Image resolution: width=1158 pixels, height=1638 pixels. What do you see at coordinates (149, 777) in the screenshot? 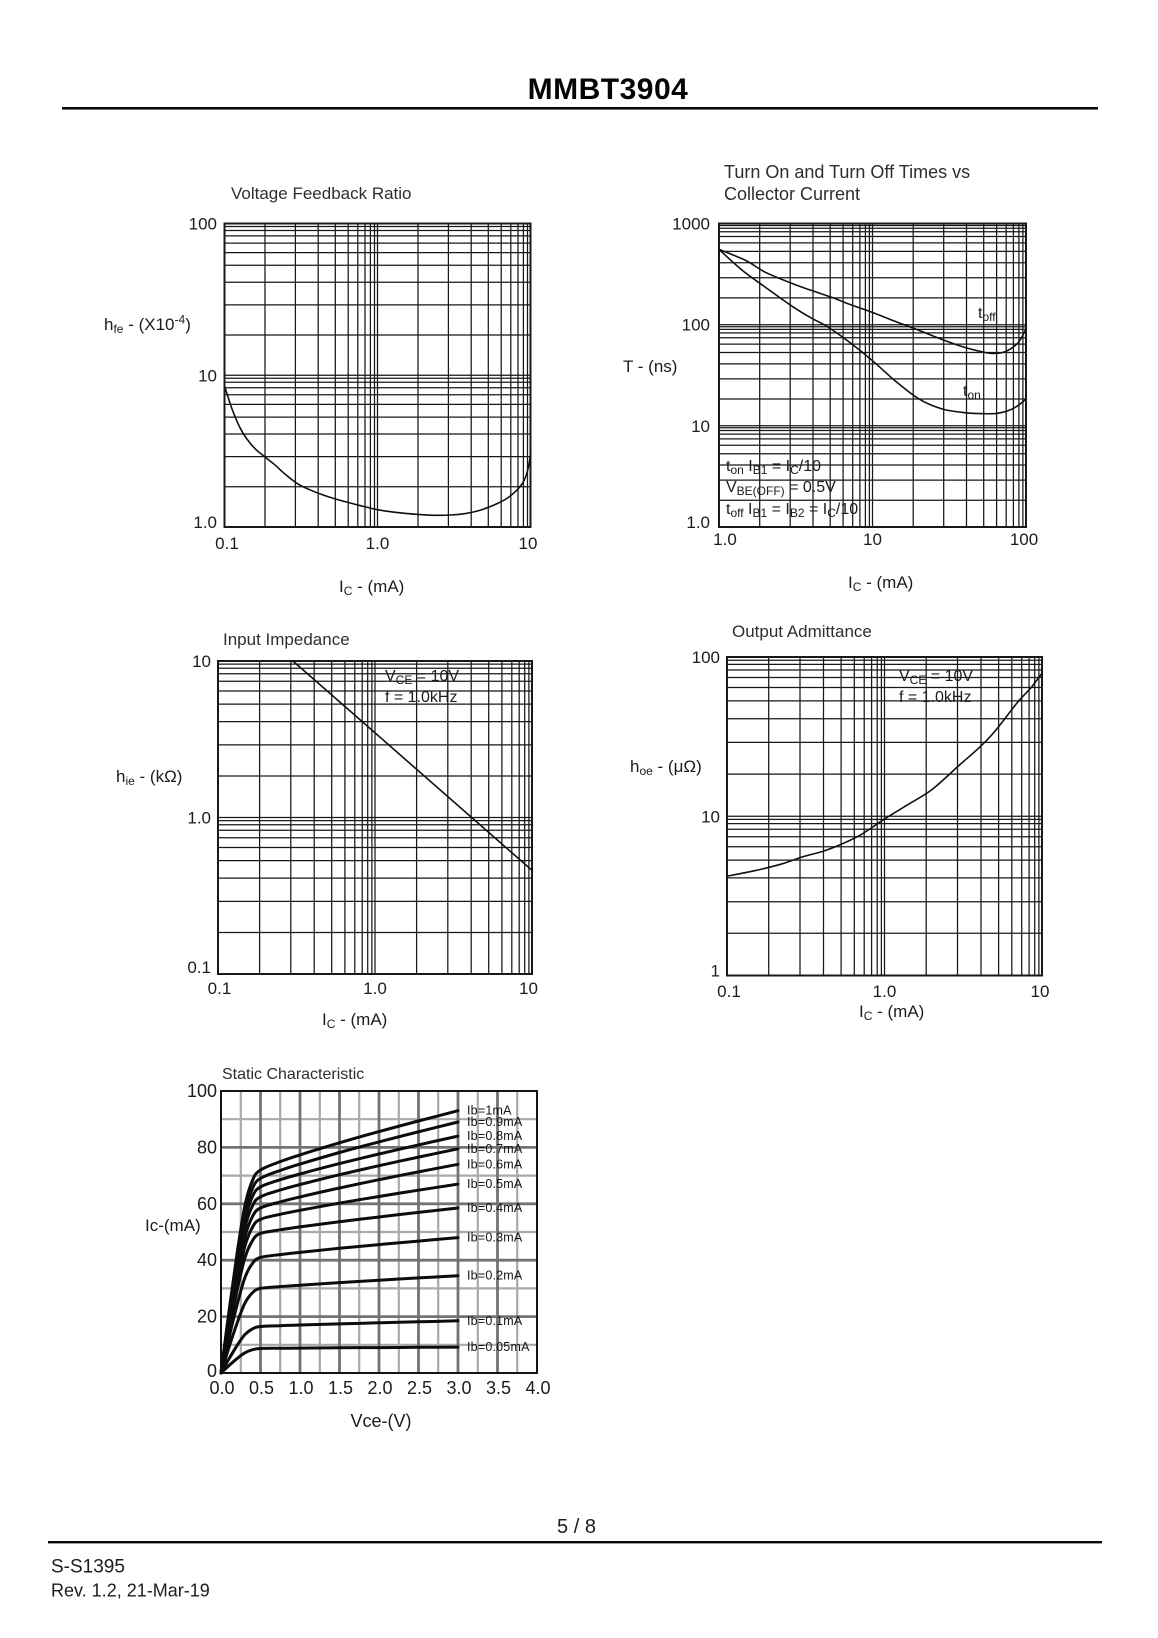
I see `svg-text: hie​ - (kΩ)` at bounding box center [149, 777].